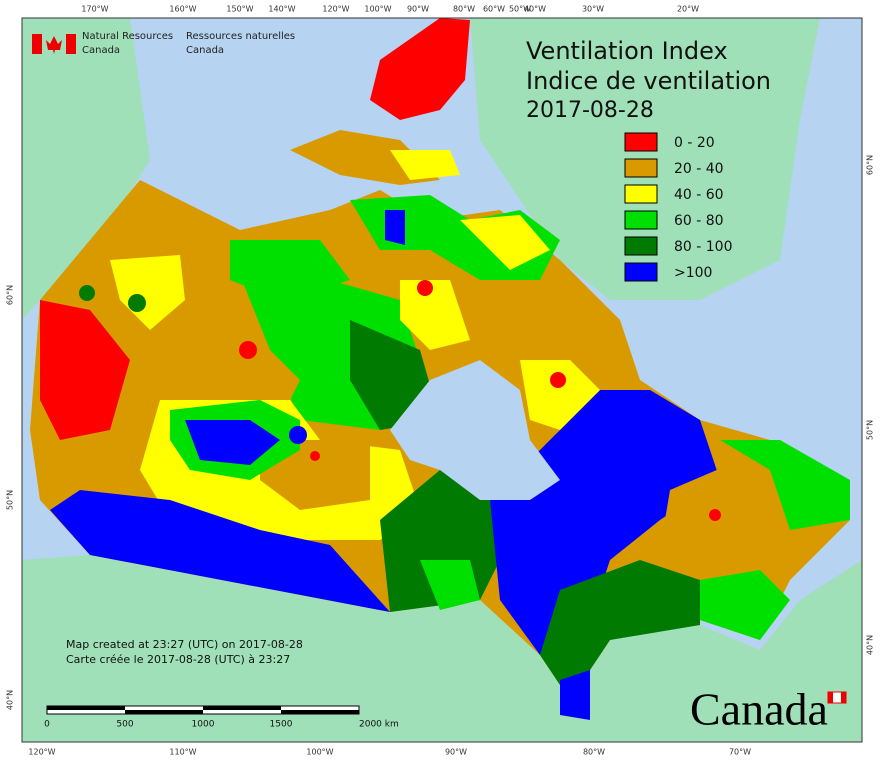 Image resolution: width=880 pixels, height=764 pixels. What do you see at coordinates (377, 9) in the screenshot?
I see `top-label: 100°W` at bounding box center [377, 9].